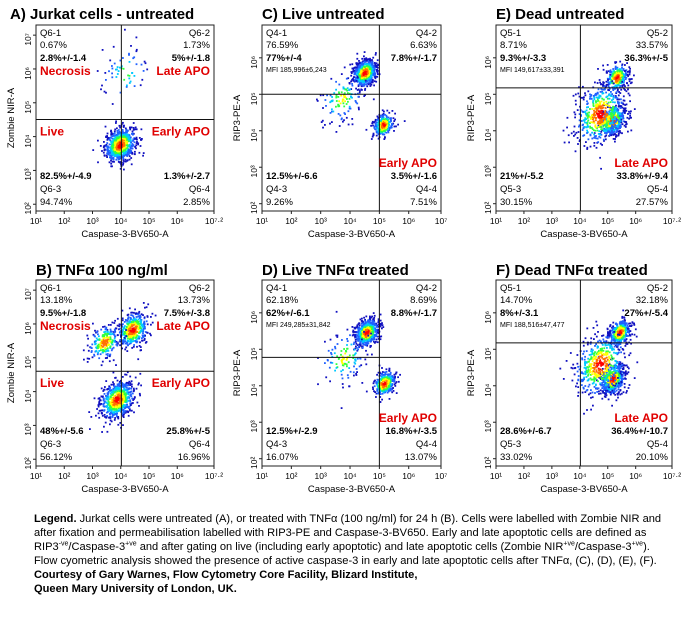 This screenshot has height=631, width=687. Describe the element at coordinates (52, 383) in the screenshot. I see `region-label: Live` at that location.